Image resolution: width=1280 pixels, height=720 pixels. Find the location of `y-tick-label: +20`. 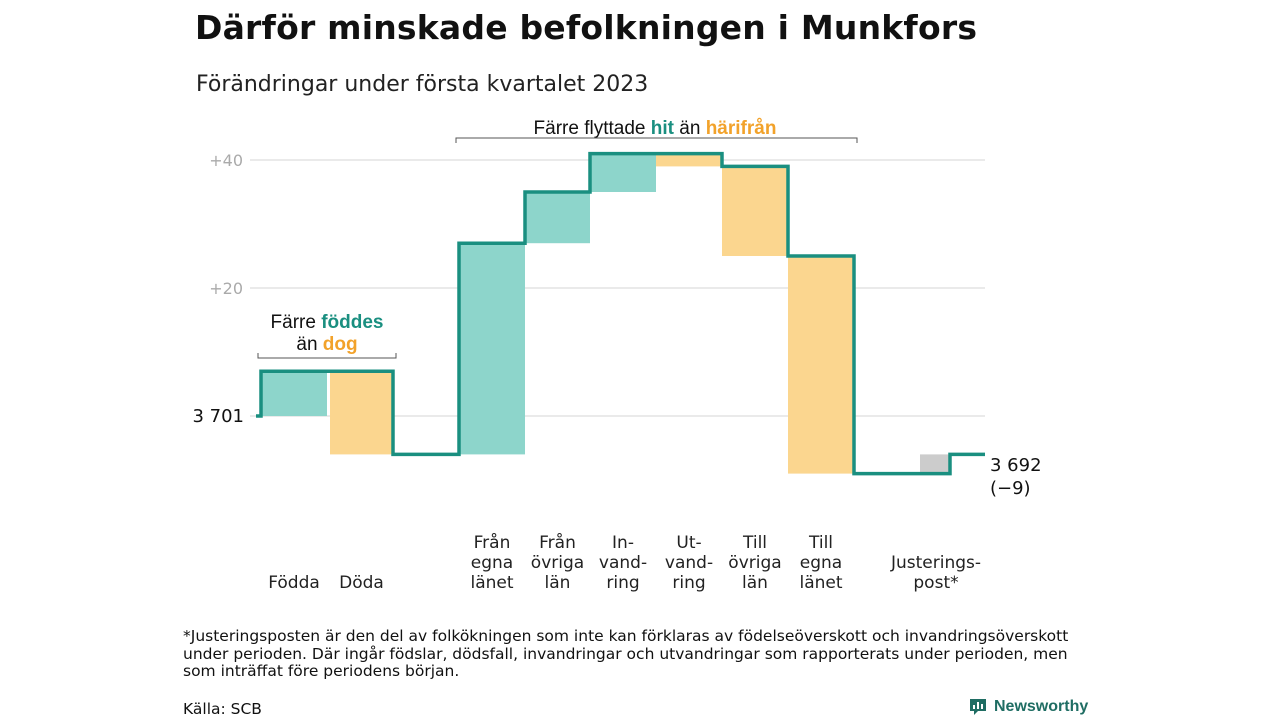

y-tick-label: +20 is located at coordinates (226, 288).